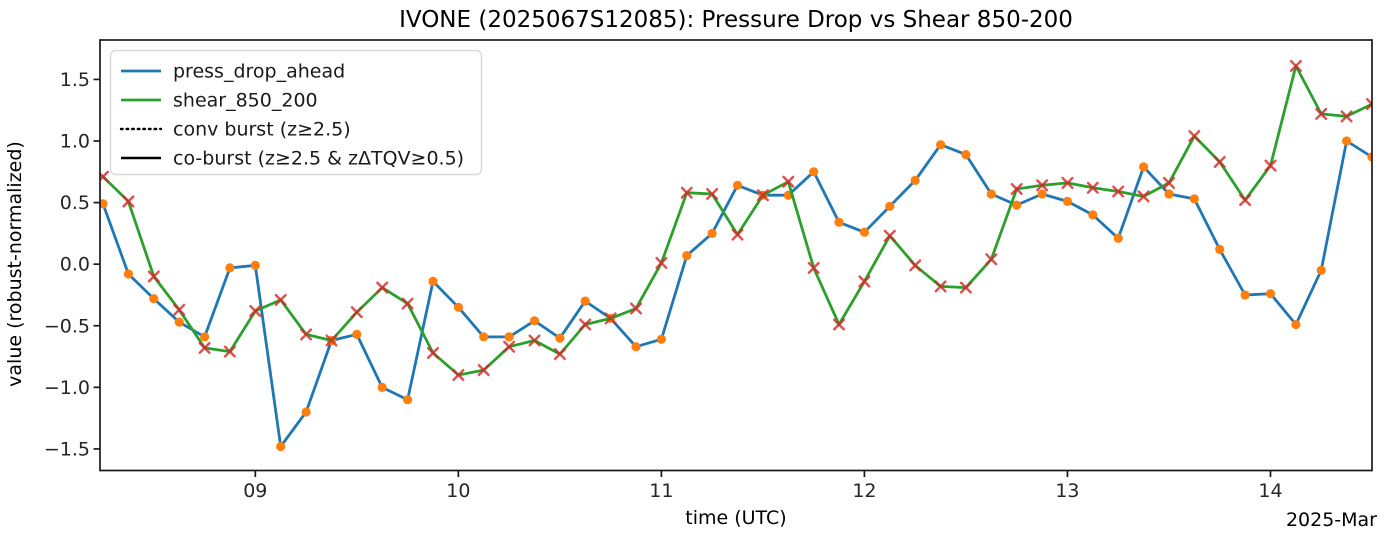  What do you see at coordinates (259, 72) in the screenshot?
I see `legend-label: press_drop_ahead` at bounding box center [259, 72].